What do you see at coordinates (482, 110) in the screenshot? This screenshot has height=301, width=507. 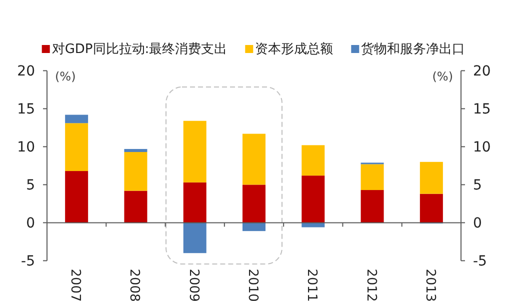 I see `y2-tick-label: 15` at bounding box center [482, 110].